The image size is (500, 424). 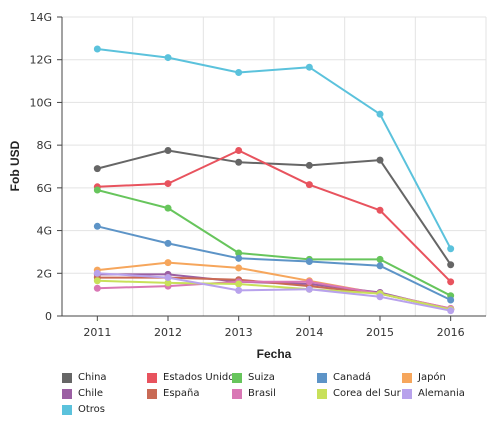 I want to click on legend-item: Otros, so click(x=83, y=409).